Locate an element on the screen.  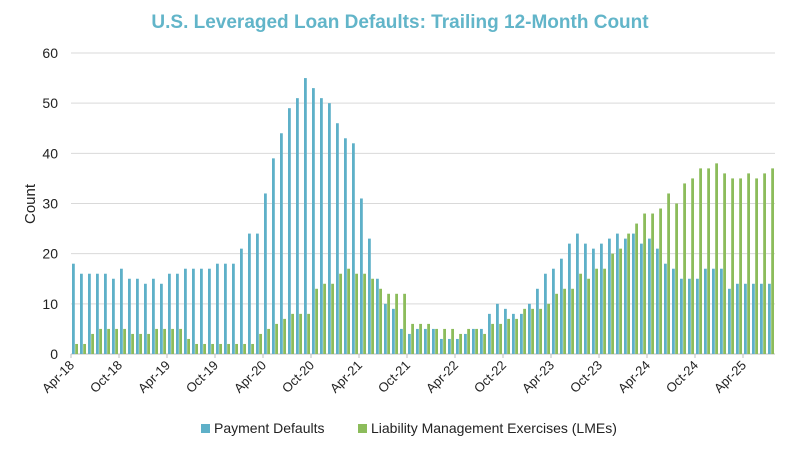
y-tick-label: 10 is located at coordinates (50, 304).